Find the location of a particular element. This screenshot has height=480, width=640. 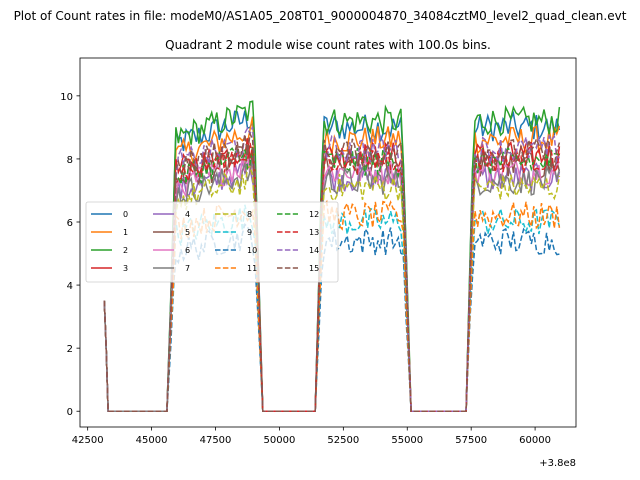

x-offset-label: +3.8e8 is located at coordinates (557, 463).